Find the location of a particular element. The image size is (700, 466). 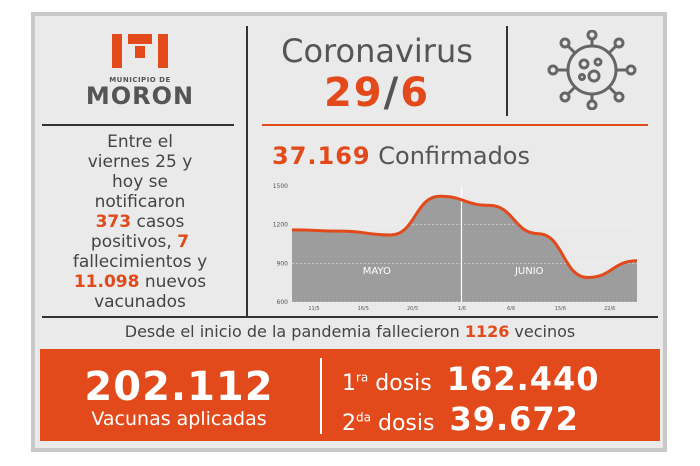

confirmed-label: Confirmados is located at coordinates (454, 156).